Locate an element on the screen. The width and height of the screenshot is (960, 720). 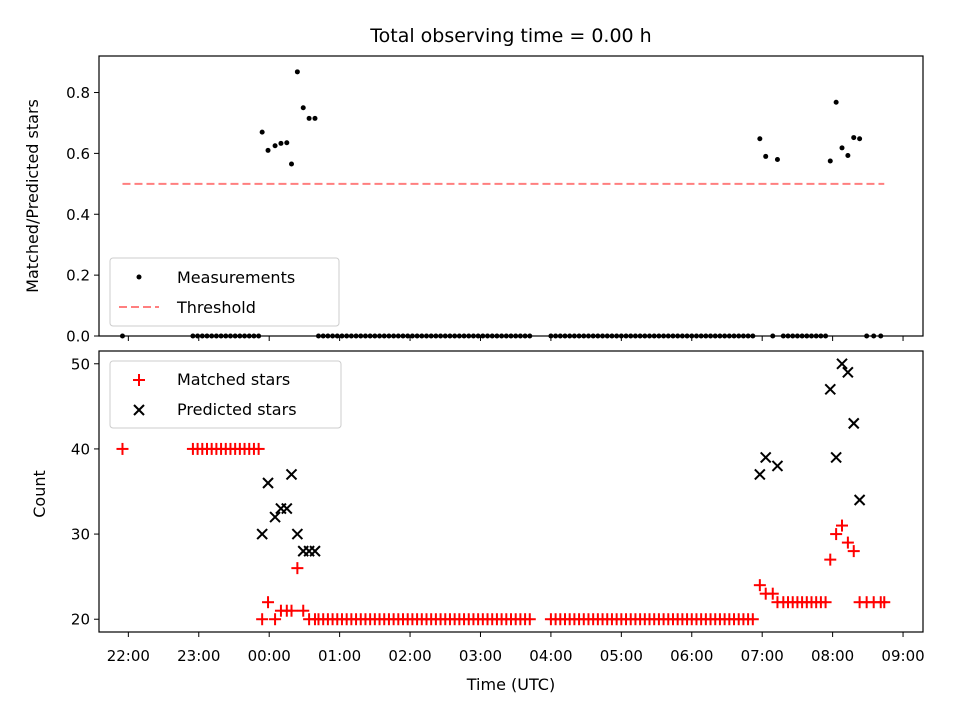
x-tick-label-5: 03:00 is located at coordinates (480, 656).